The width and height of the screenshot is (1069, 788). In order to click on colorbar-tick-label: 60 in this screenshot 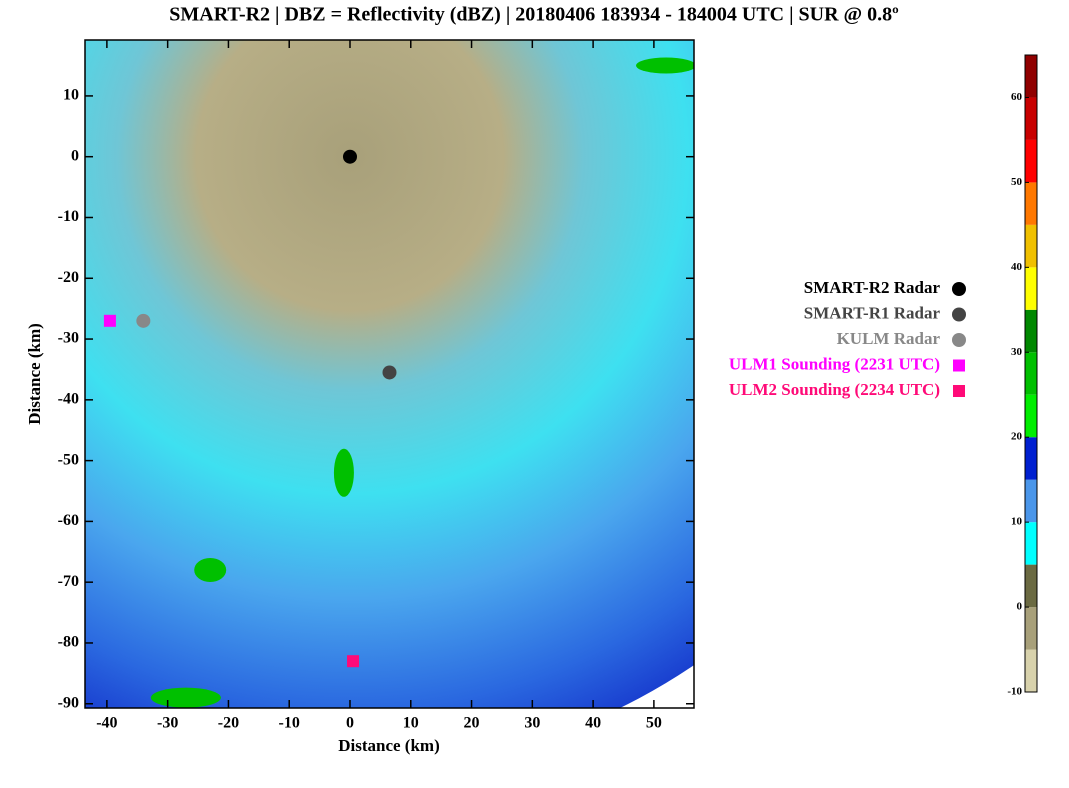, I will do `click(1017, 97)`.